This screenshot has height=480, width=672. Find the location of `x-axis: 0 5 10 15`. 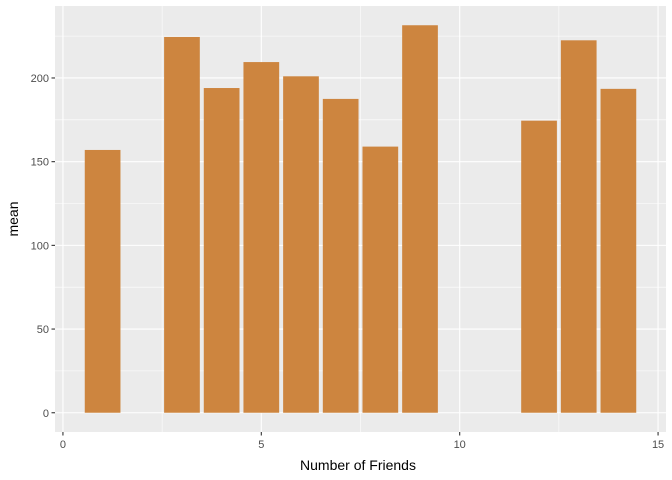

x-axis: 0 5 10 15 is located at coordinates (362, 441).